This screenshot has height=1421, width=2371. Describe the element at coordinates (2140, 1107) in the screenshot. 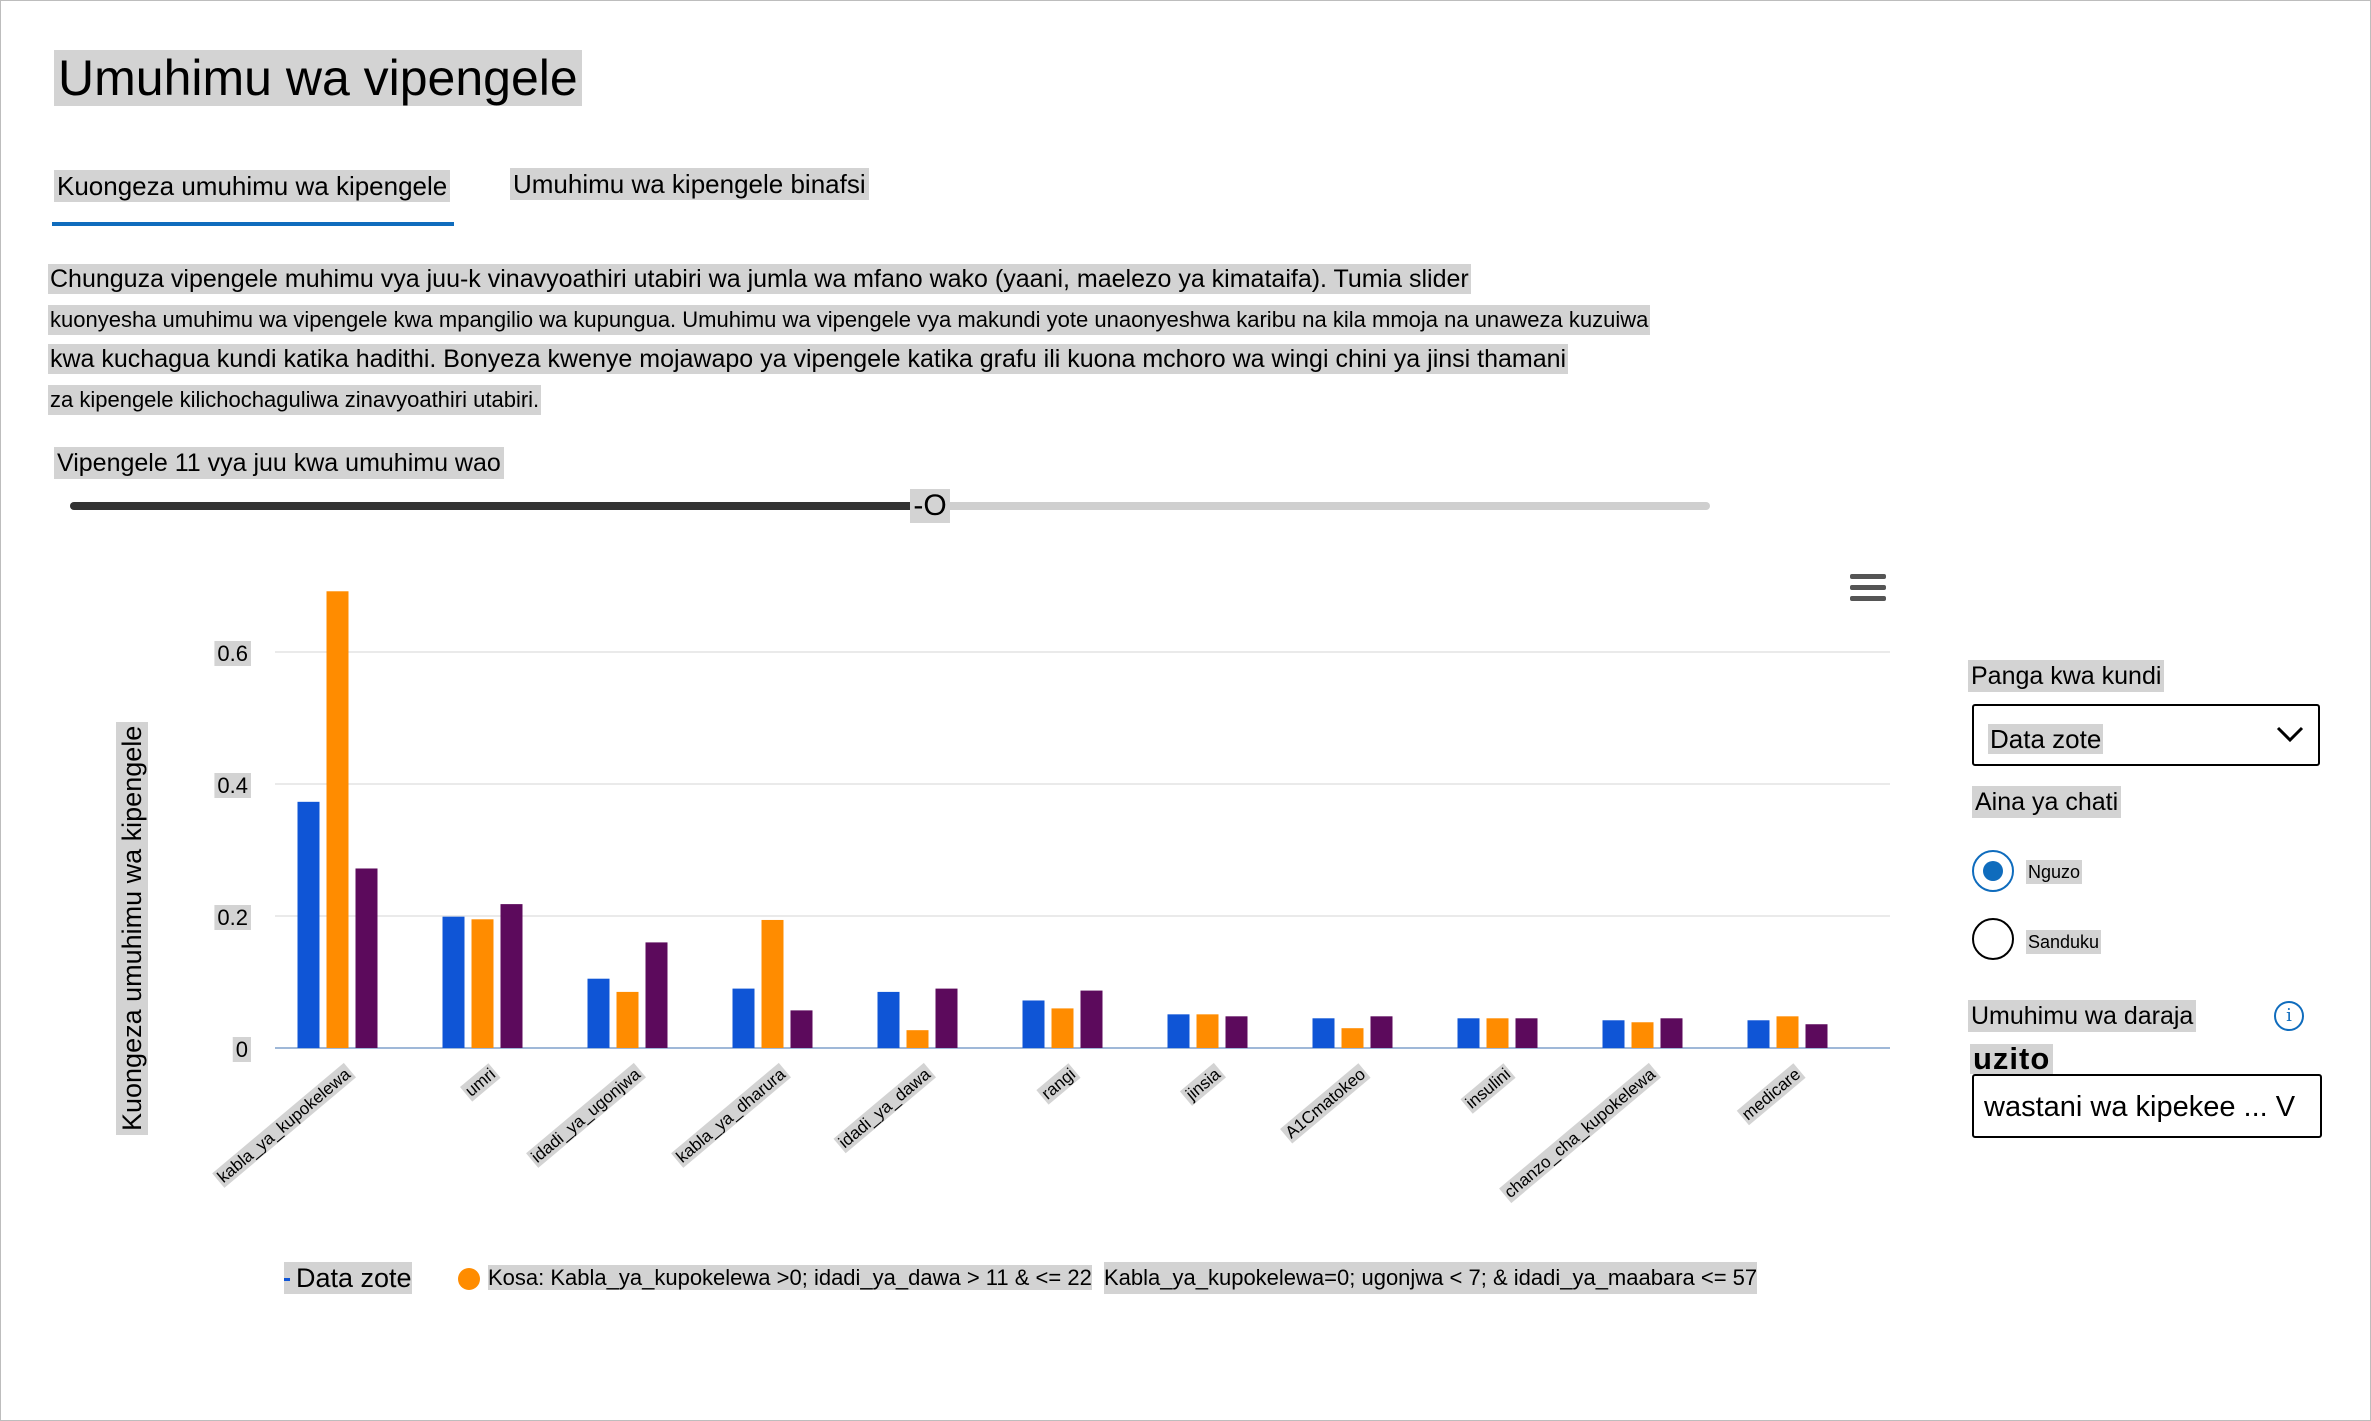

I see `weight-selected-value: wastani wa kipekee ... V` at that location.